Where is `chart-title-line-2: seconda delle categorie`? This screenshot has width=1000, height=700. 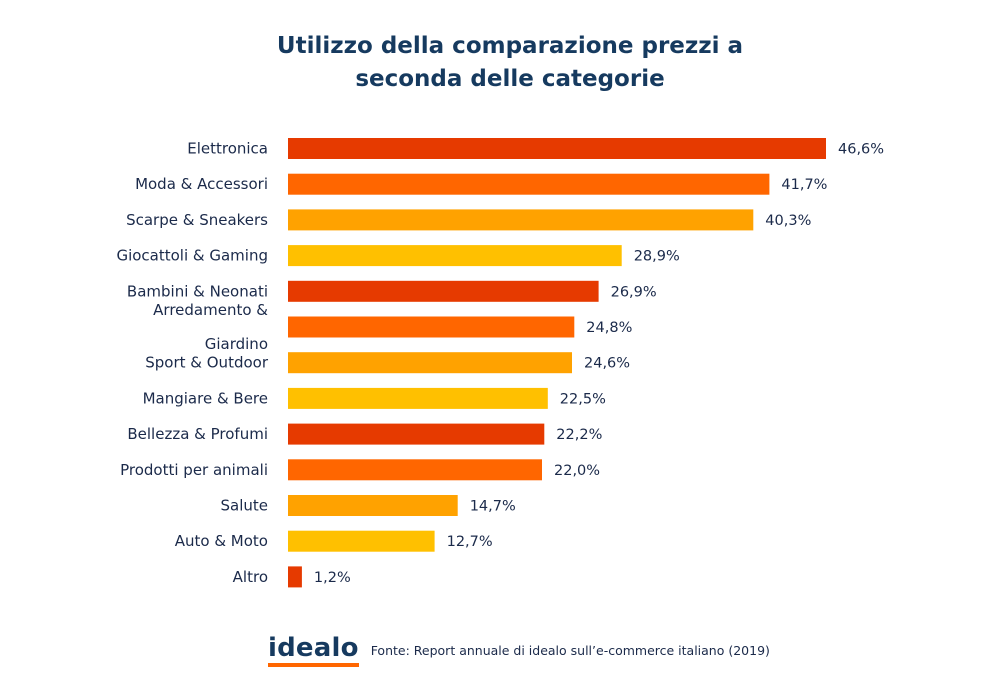 chart-title-line-2: seconda delle categorie is located at coordinates (510, 79).